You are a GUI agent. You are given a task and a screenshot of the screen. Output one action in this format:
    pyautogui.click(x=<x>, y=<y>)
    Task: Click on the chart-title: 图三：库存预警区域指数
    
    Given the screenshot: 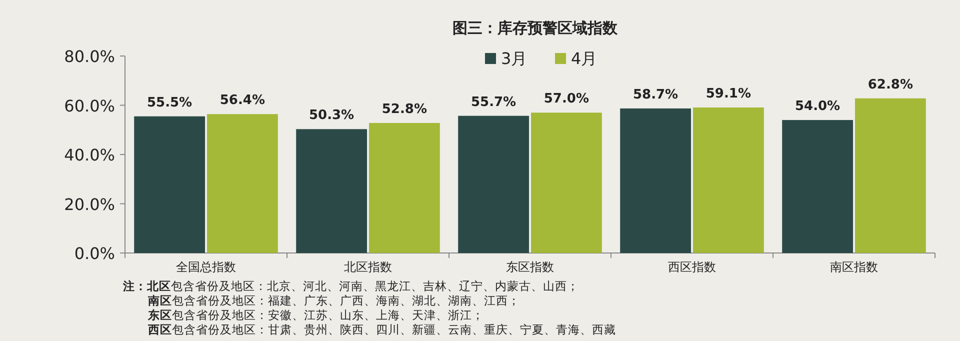 What is the action you would take?
    pyautogui.click(x=535, y=28)
    